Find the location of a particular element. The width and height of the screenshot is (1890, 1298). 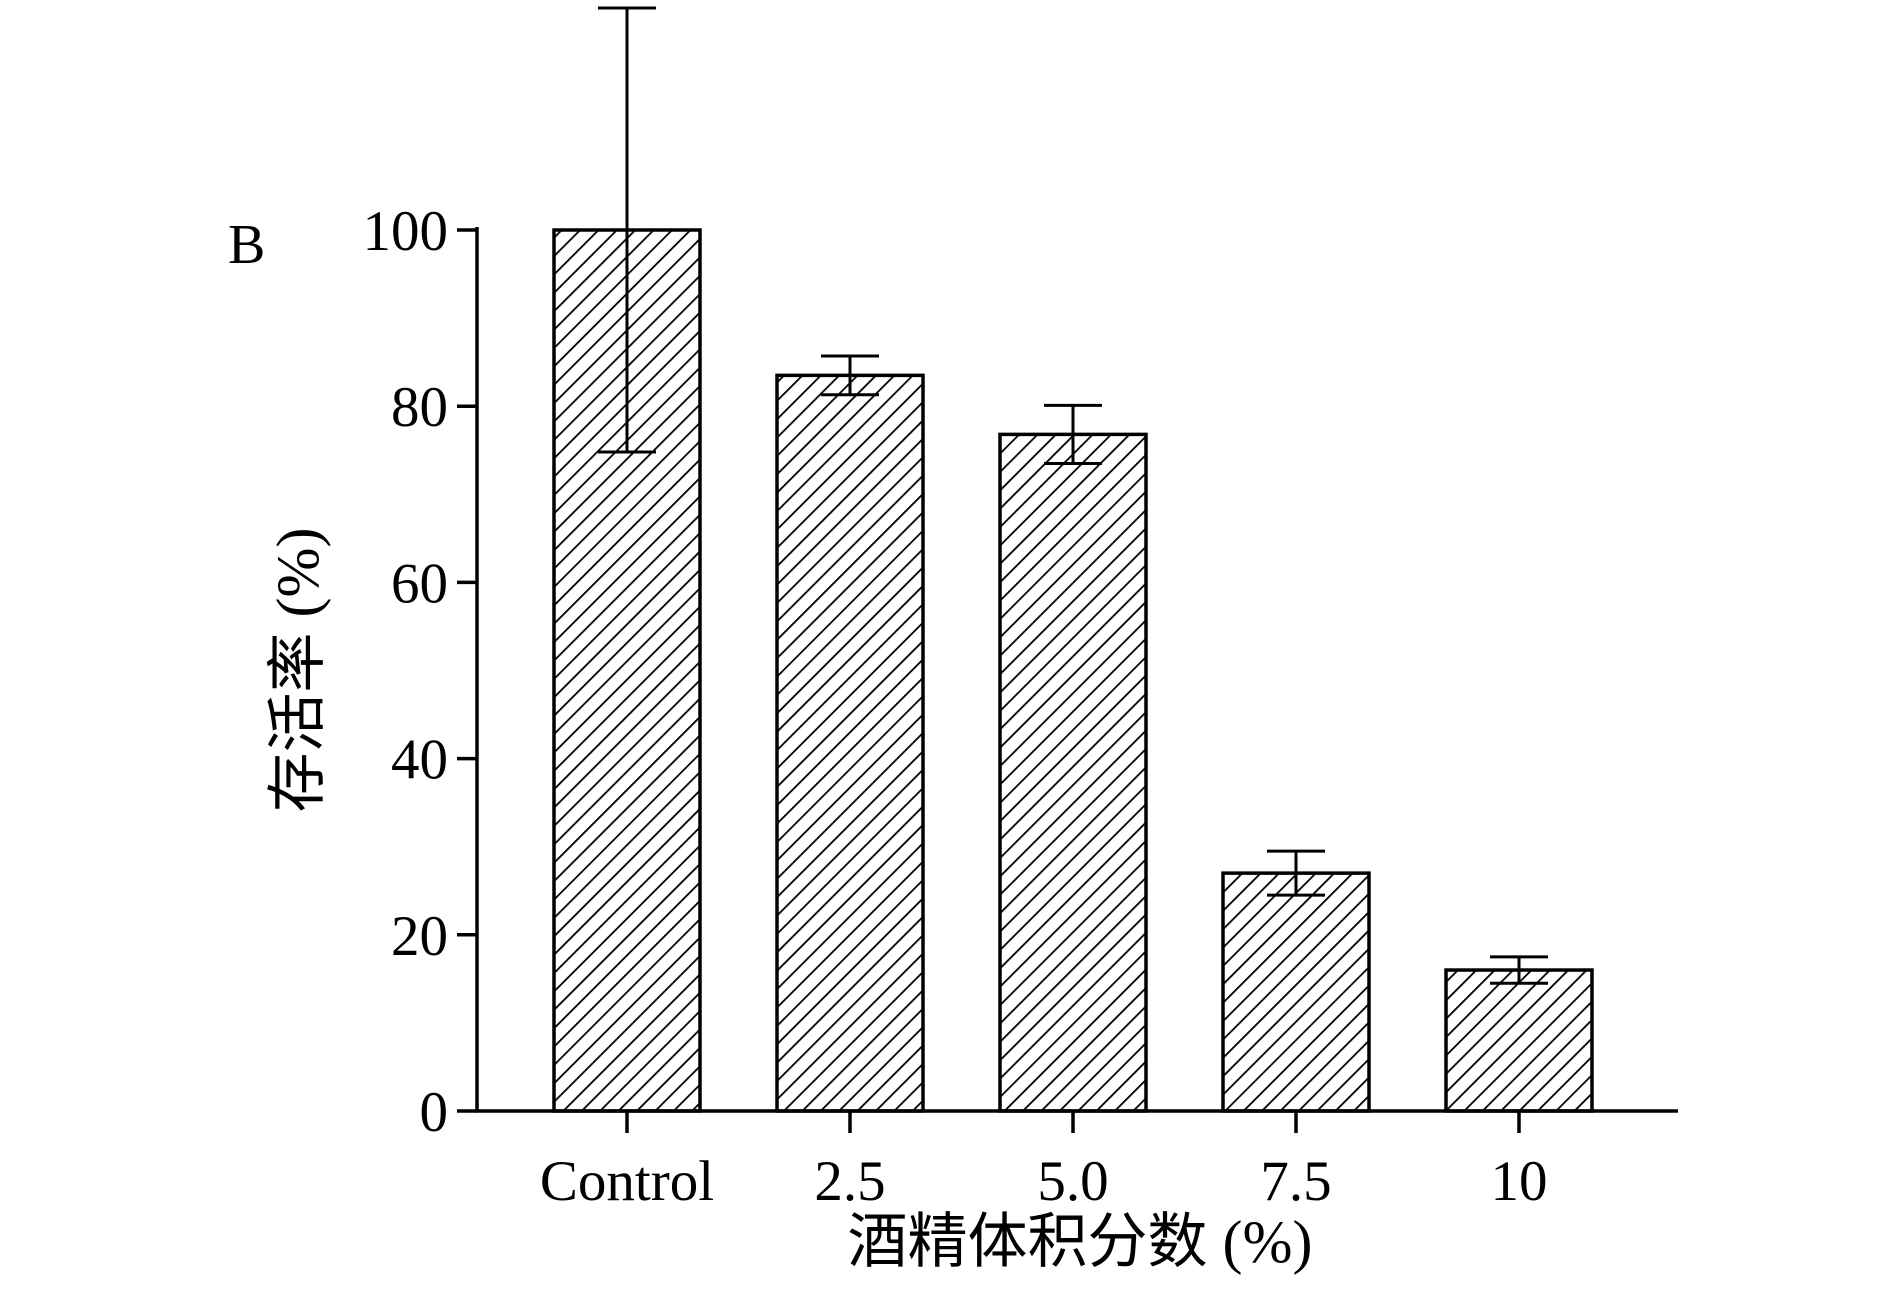

panel-label: B is located at coordinates (246, 245).